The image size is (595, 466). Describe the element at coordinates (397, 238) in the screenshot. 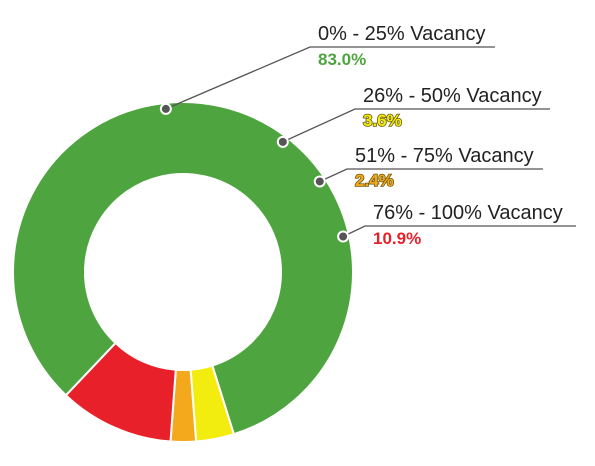

I see `value-label-76-100: 10.9%` at that location.